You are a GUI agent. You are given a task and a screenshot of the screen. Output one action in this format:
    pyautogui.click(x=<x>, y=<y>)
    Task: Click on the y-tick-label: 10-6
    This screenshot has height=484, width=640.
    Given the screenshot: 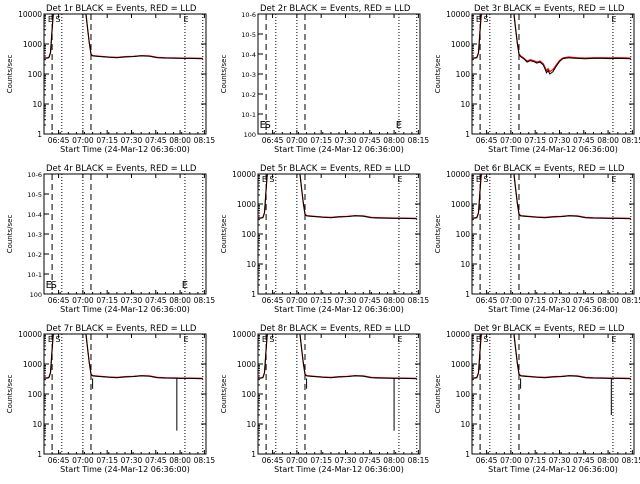 What is the action you would take?
    pyautogui.click(x=248, y=15)
    